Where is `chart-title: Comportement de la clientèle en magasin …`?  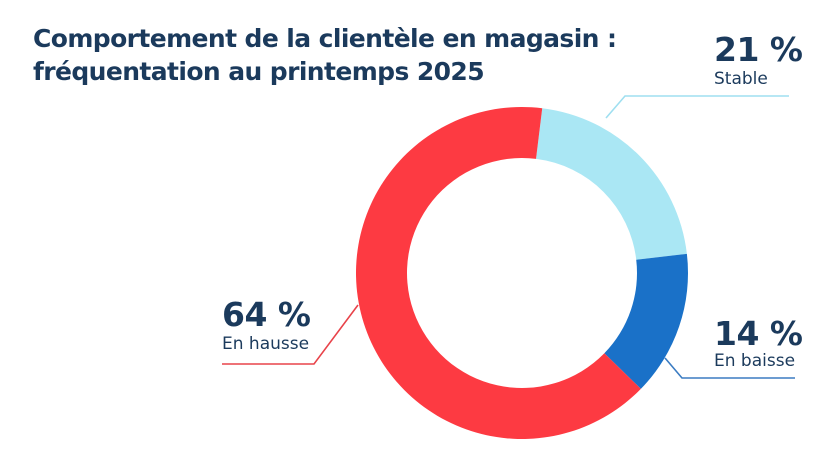 chart-title: Comportement de la clientèle en magasin … is located at coordinates (325, 55).